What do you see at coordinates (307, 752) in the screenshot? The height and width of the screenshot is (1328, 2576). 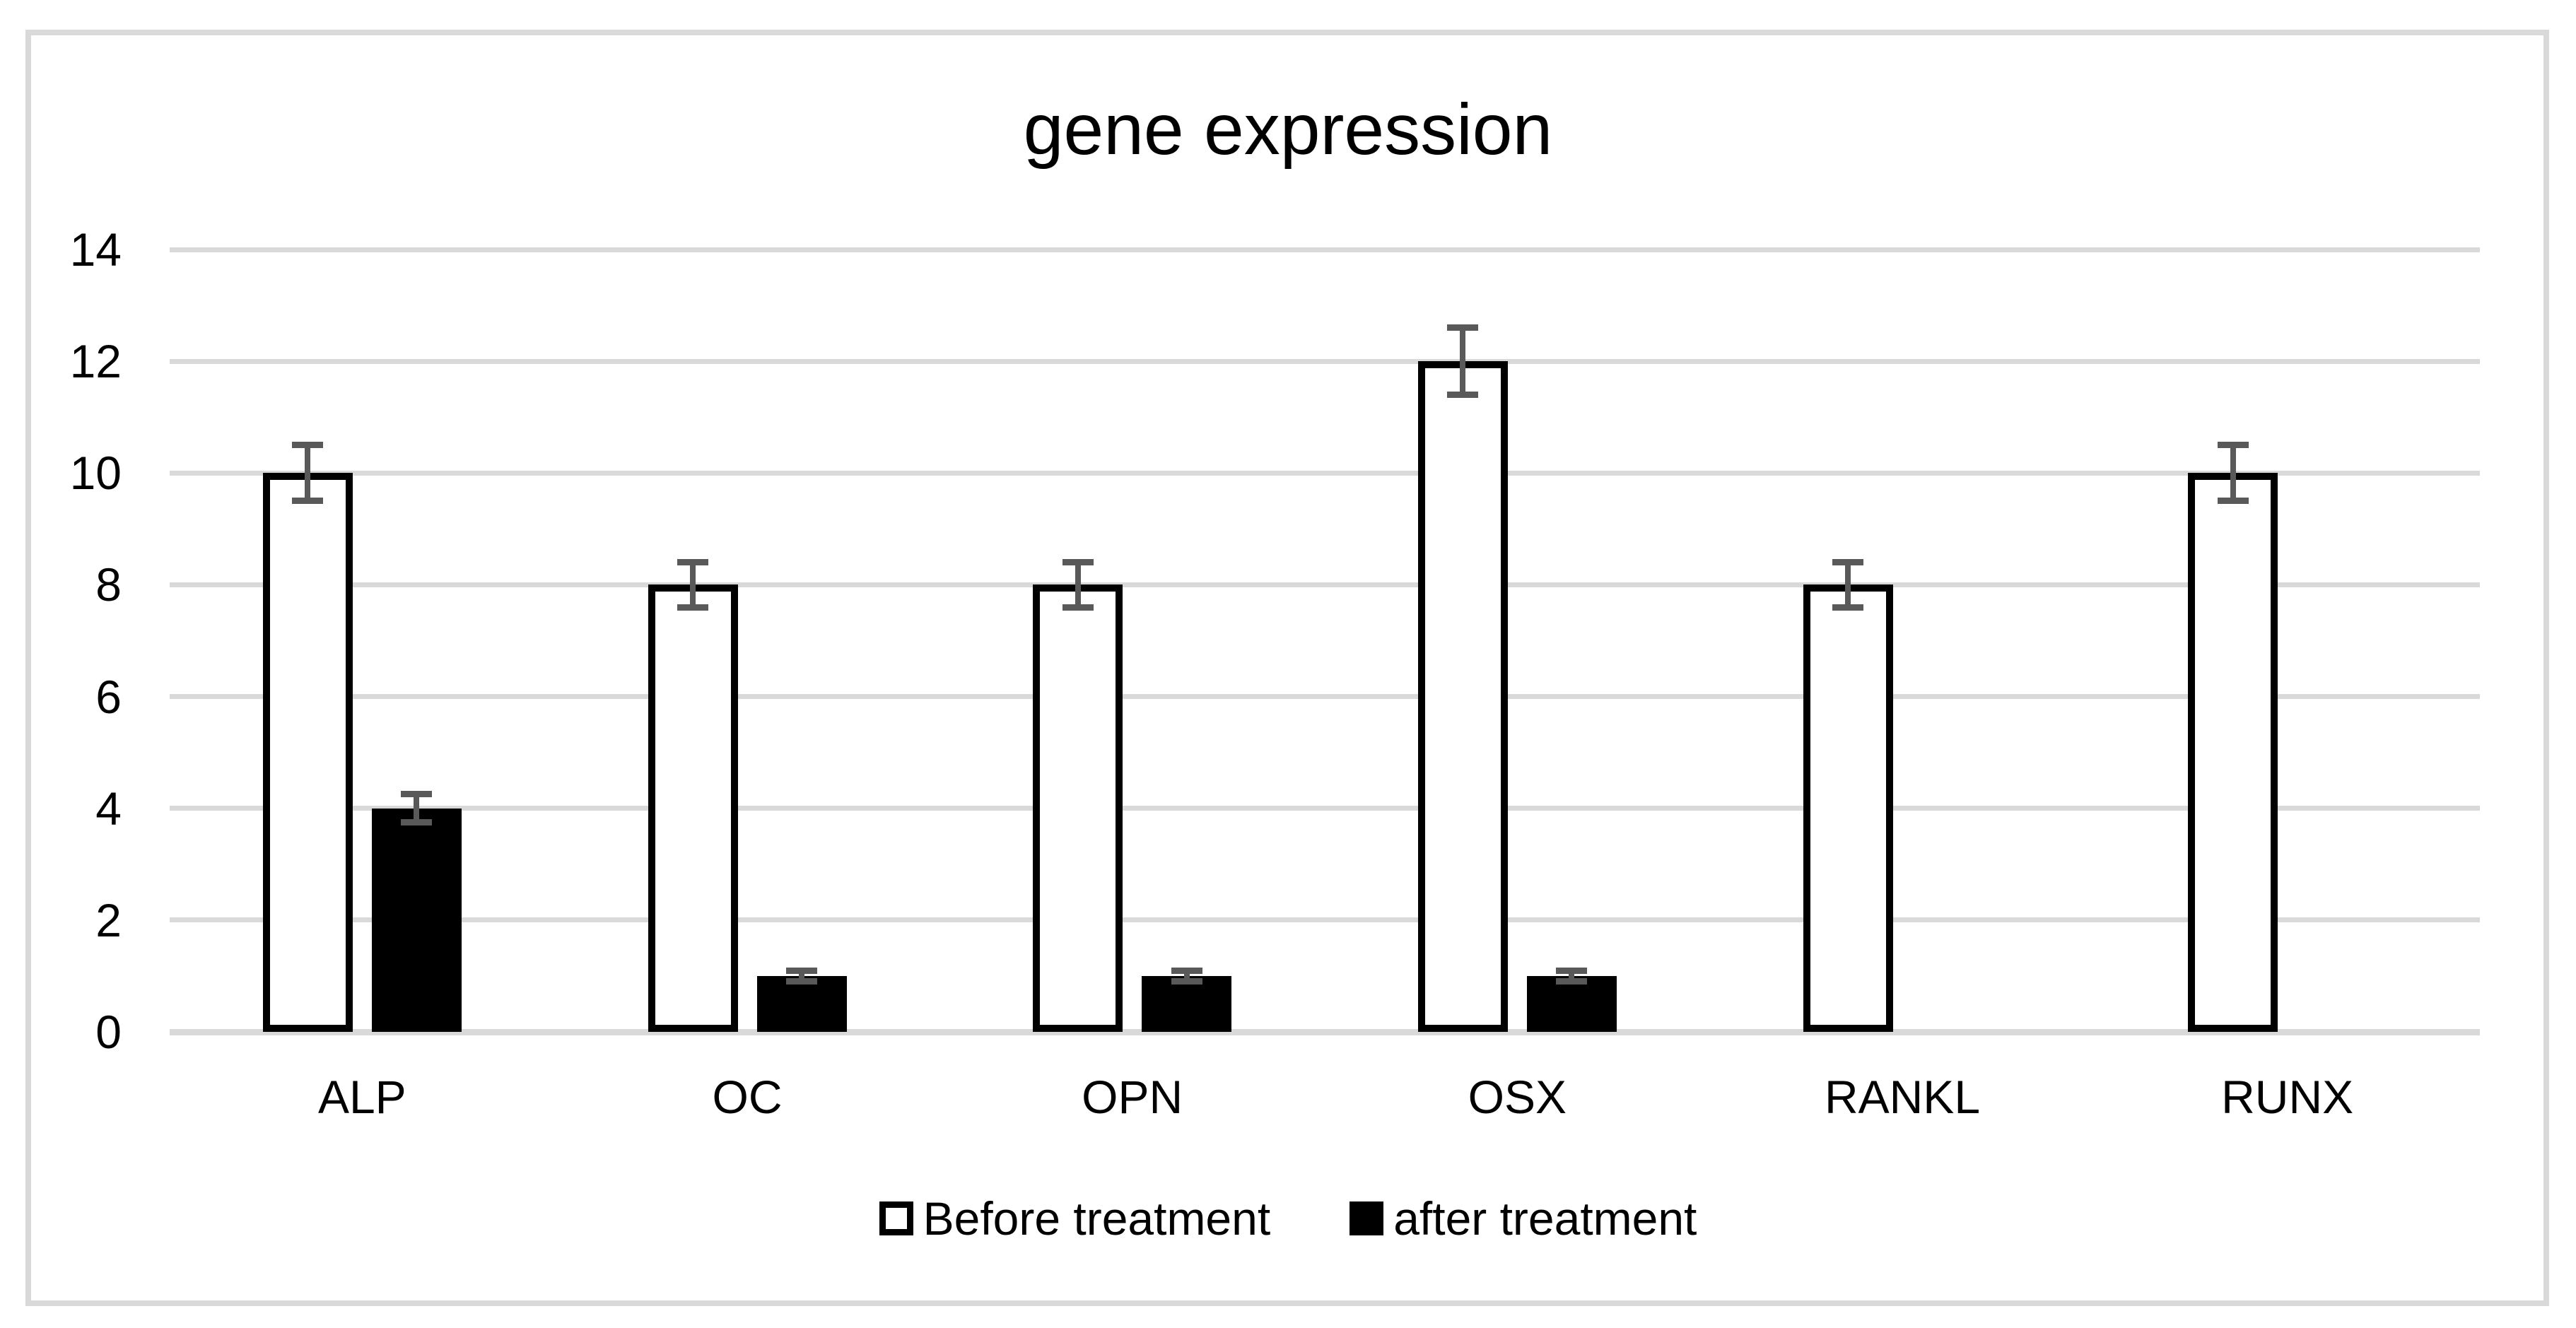 I see `bar-before-treatment-alp` at bounding box center [307, 752].